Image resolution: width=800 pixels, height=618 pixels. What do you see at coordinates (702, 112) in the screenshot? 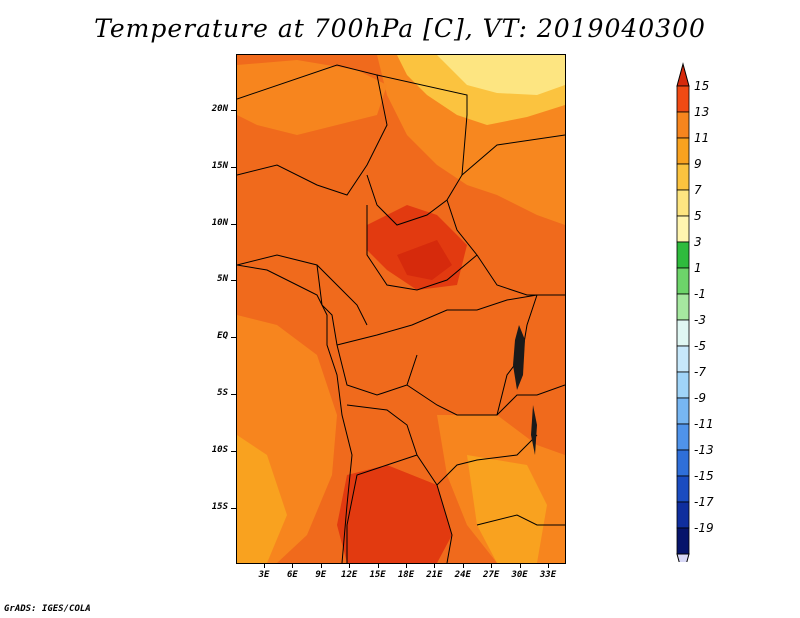
I see `colorbar-label: 13` at bounding box center [702, 112].